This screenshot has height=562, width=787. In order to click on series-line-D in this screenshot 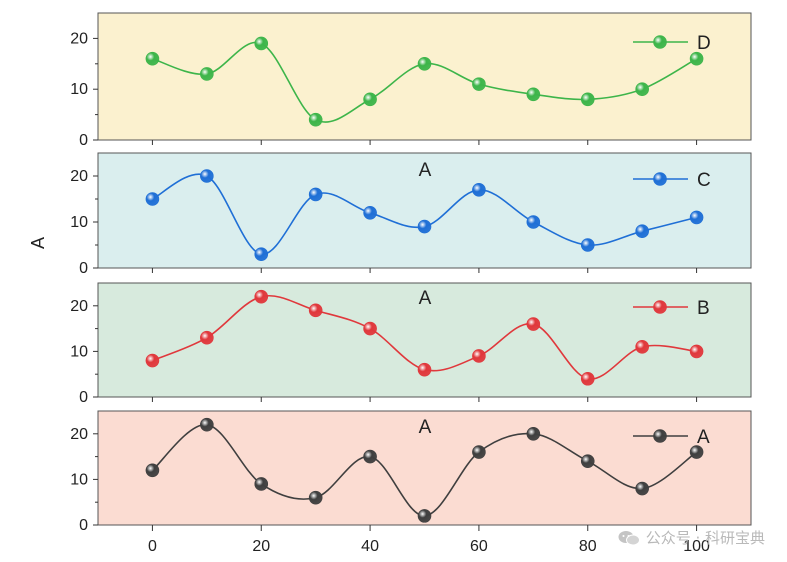, I will do `click(424, 82)`.